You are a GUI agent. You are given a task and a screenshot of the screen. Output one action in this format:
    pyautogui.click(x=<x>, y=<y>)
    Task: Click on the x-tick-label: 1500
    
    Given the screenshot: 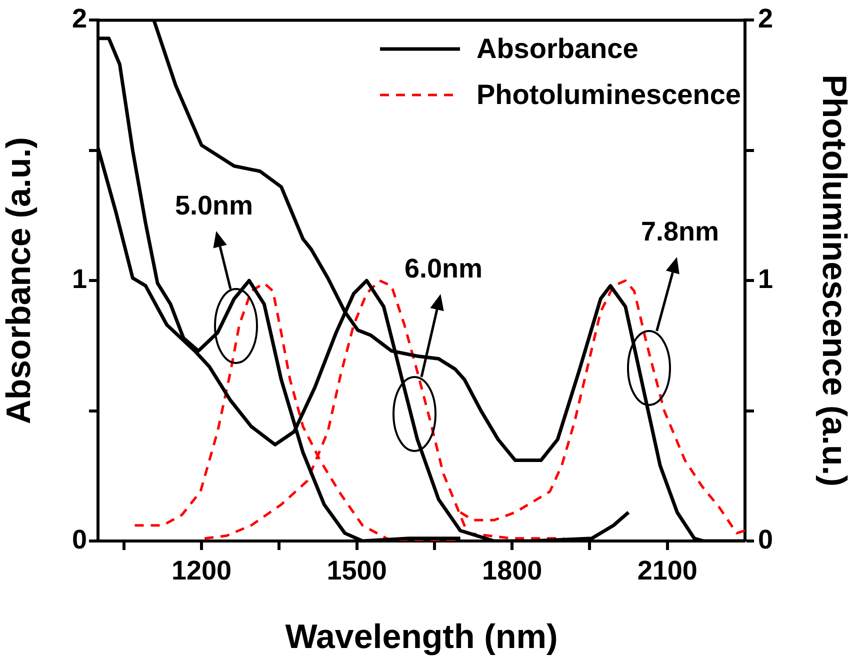 What is the action you would take?
    pyautogui.click(x=356, y=571)
    